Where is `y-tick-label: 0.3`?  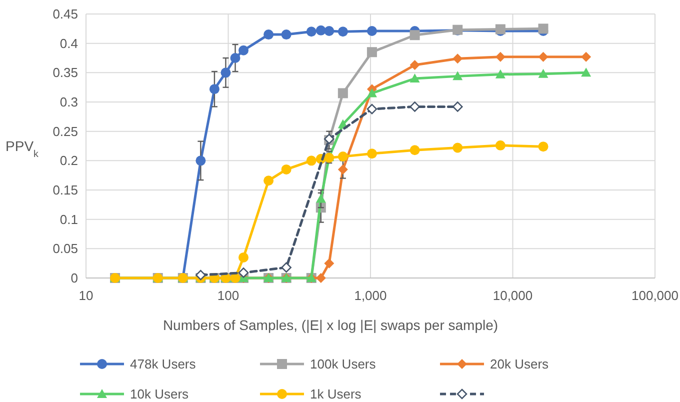 y-tick-label: 0.3 is located at coordinates (69, 102).